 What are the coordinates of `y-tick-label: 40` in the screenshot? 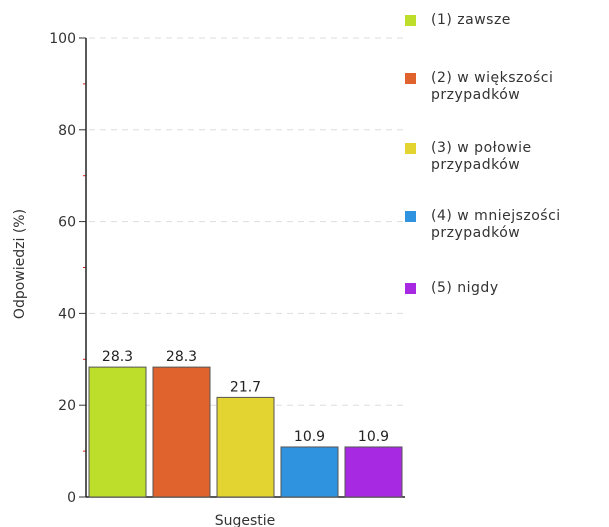 It's located at (67, 314).